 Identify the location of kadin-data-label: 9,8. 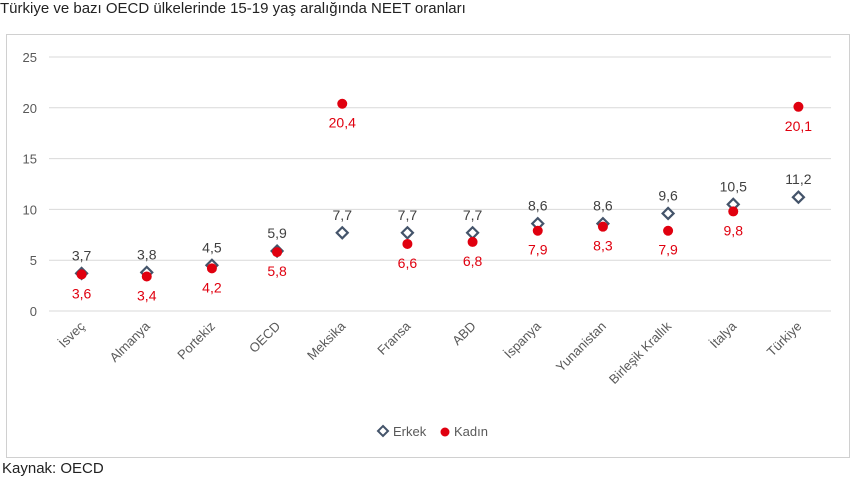
(734, 230).